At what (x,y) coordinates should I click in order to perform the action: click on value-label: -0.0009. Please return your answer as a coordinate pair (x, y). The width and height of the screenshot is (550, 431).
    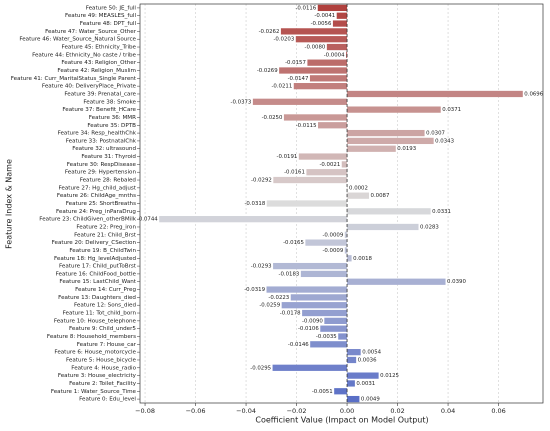
    Looking at the image, I should click on (332, 235).